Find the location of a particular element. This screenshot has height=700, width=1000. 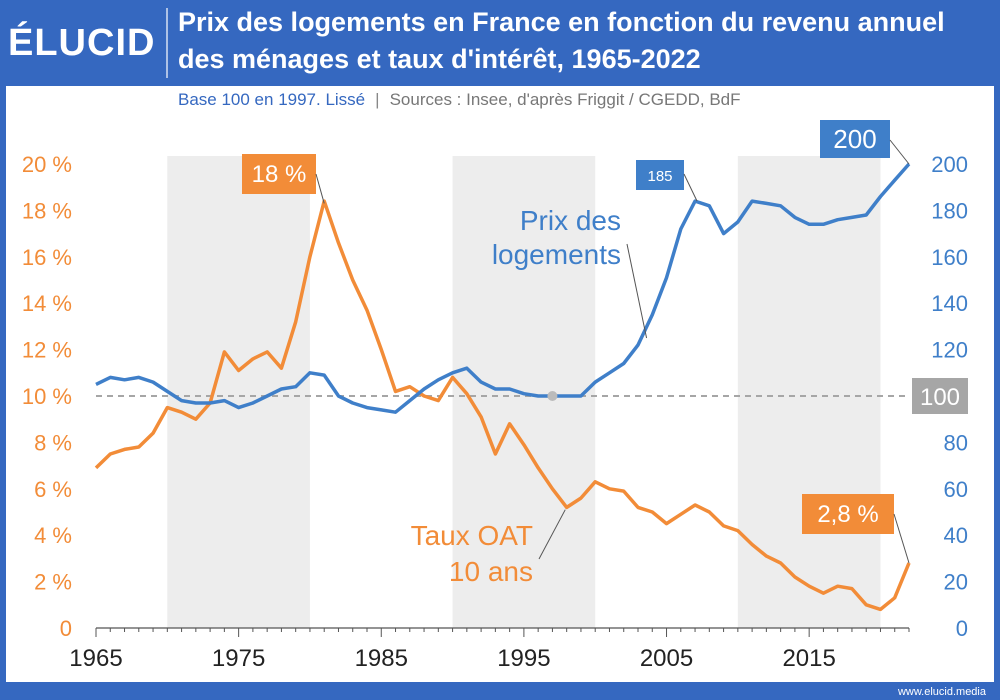

x-tick-label: 2005 is located at coordinates (666, 658).